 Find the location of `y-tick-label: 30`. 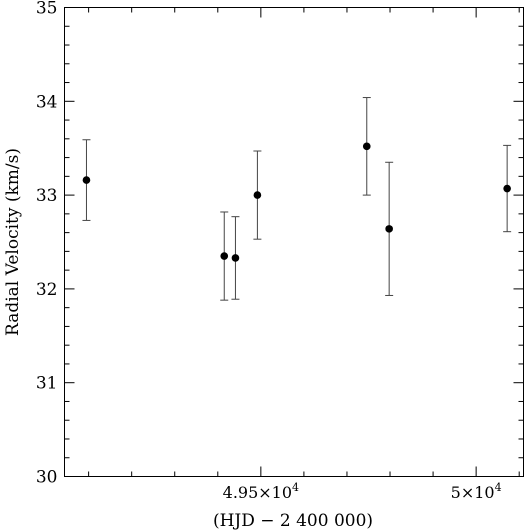

y-tick-label: 30 is located at coordinates (47, 478).